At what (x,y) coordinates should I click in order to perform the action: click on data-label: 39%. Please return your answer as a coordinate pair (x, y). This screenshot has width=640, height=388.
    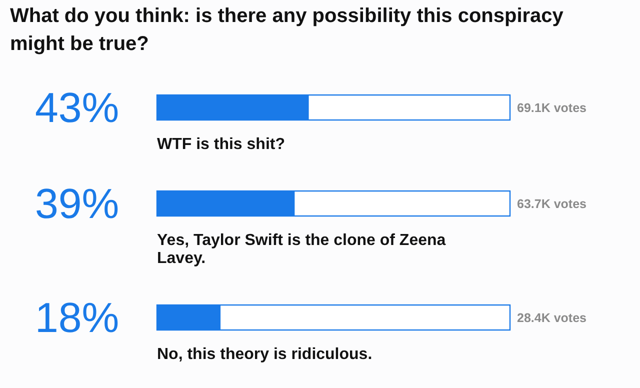
    Looking at the image, I should click on (77, 203).